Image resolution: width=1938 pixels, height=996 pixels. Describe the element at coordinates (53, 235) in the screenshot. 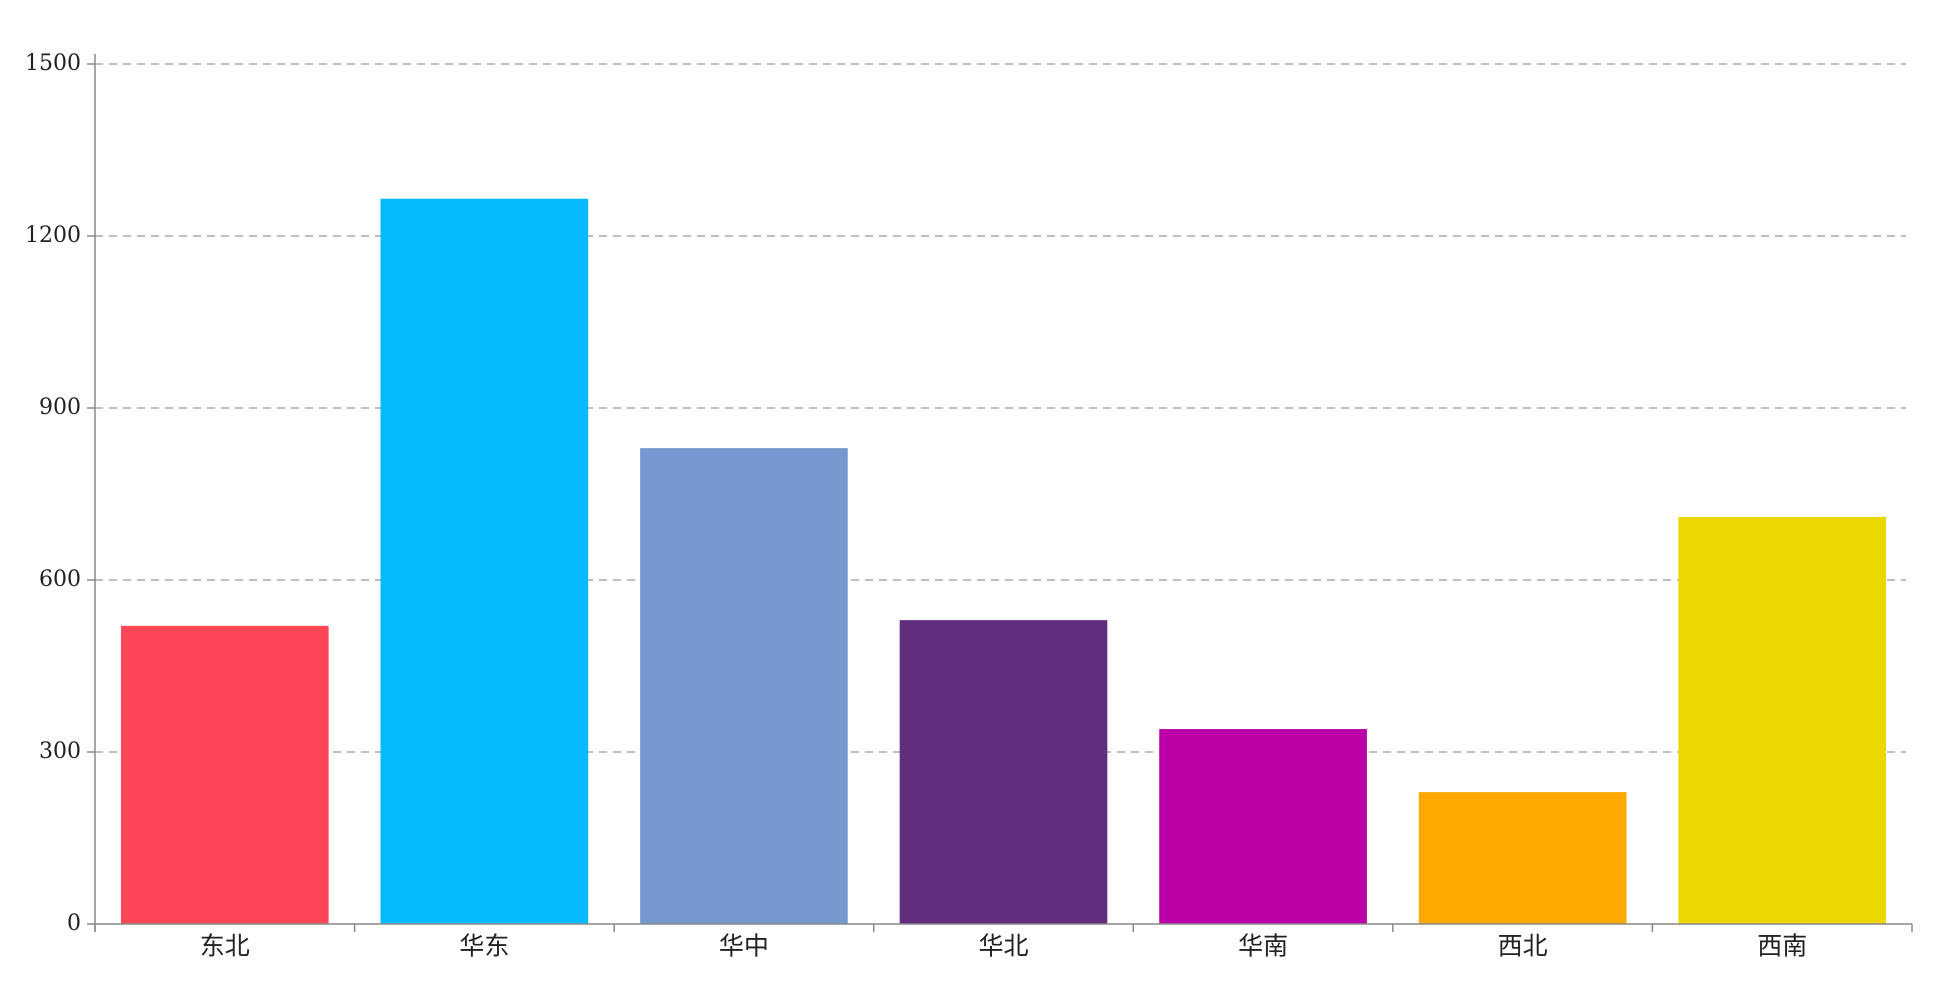

I see `y-tick-label: 1200` at that location.